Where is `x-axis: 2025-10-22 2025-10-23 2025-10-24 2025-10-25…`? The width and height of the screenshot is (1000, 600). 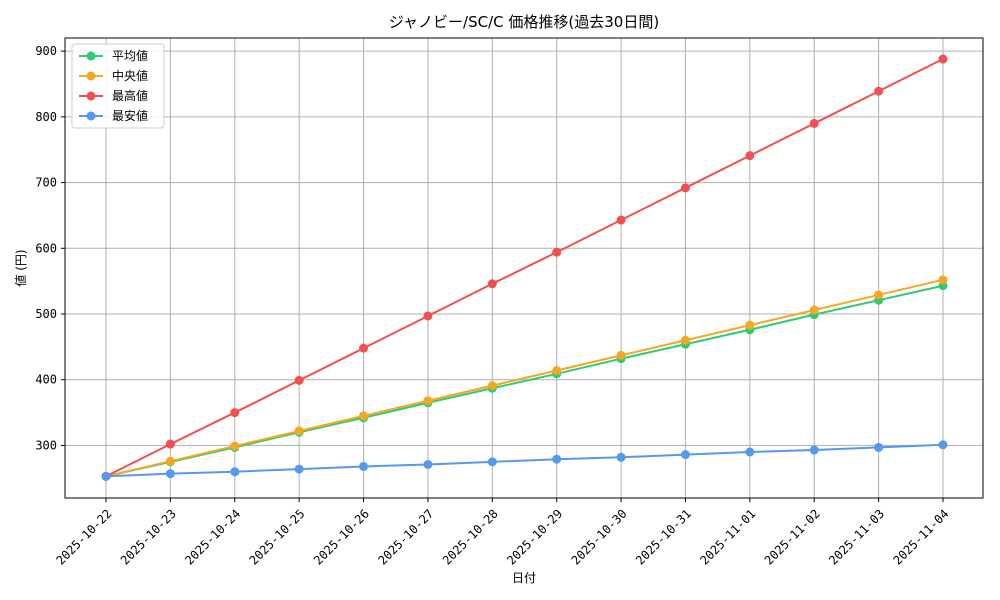
x-axis: 2025-10-22 2025-10-23 2025-10-24 2025-10-25… is located at coordinates (502, 533).